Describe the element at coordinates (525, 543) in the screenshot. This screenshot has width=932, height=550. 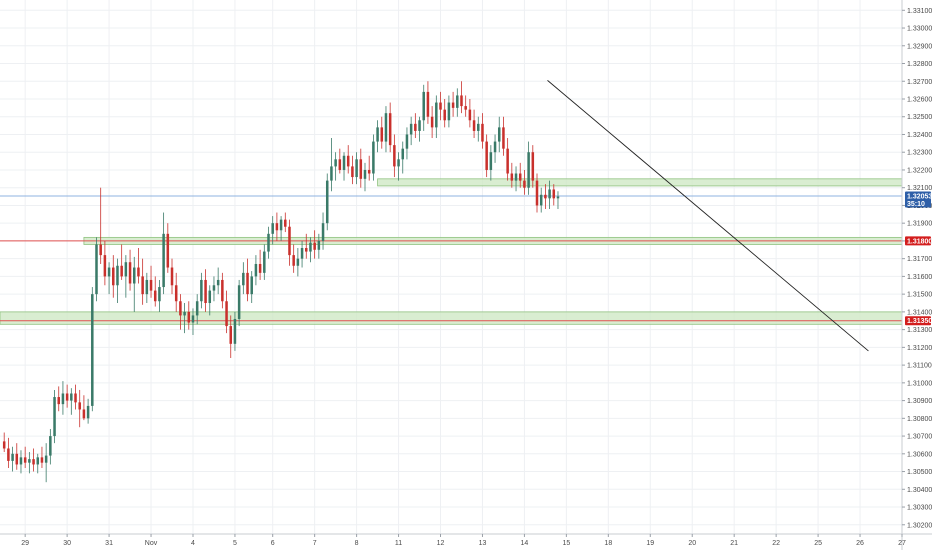
I see `x-tick-label: 14` at that location.